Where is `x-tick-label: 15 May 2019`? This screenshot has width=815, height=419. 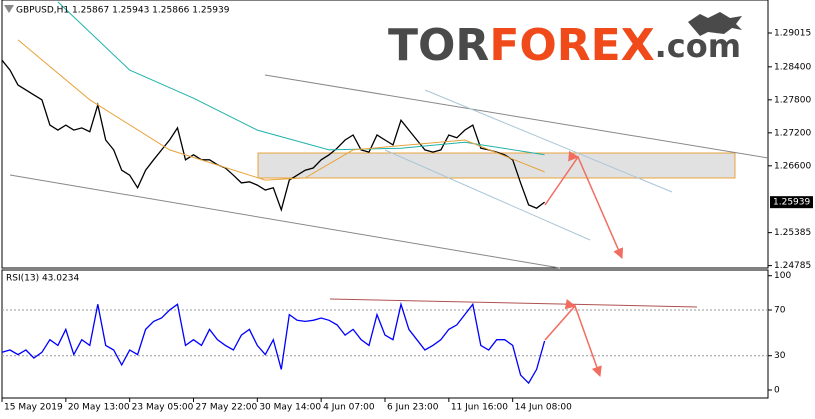
x-tick-label: 15 May 2019 is located at coordinates (33, 408).